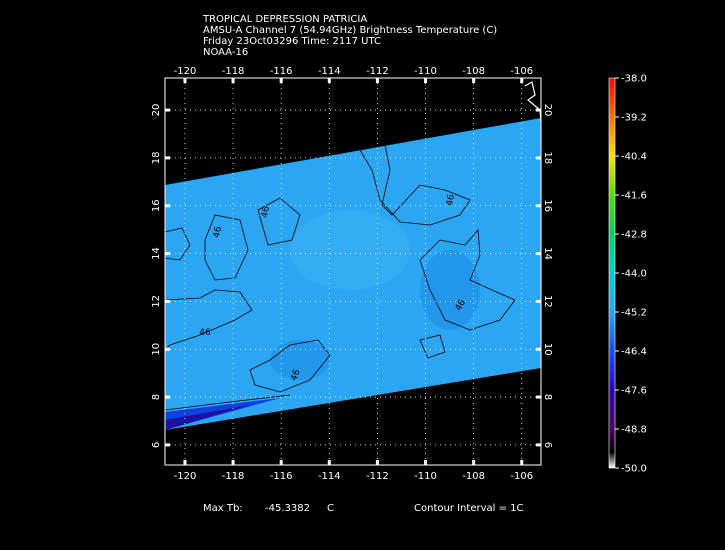  What do you see at coordinates (634, 391) in the screenshot?
I see `colorbar-label: -47.6` at bounding box center [634, 391].